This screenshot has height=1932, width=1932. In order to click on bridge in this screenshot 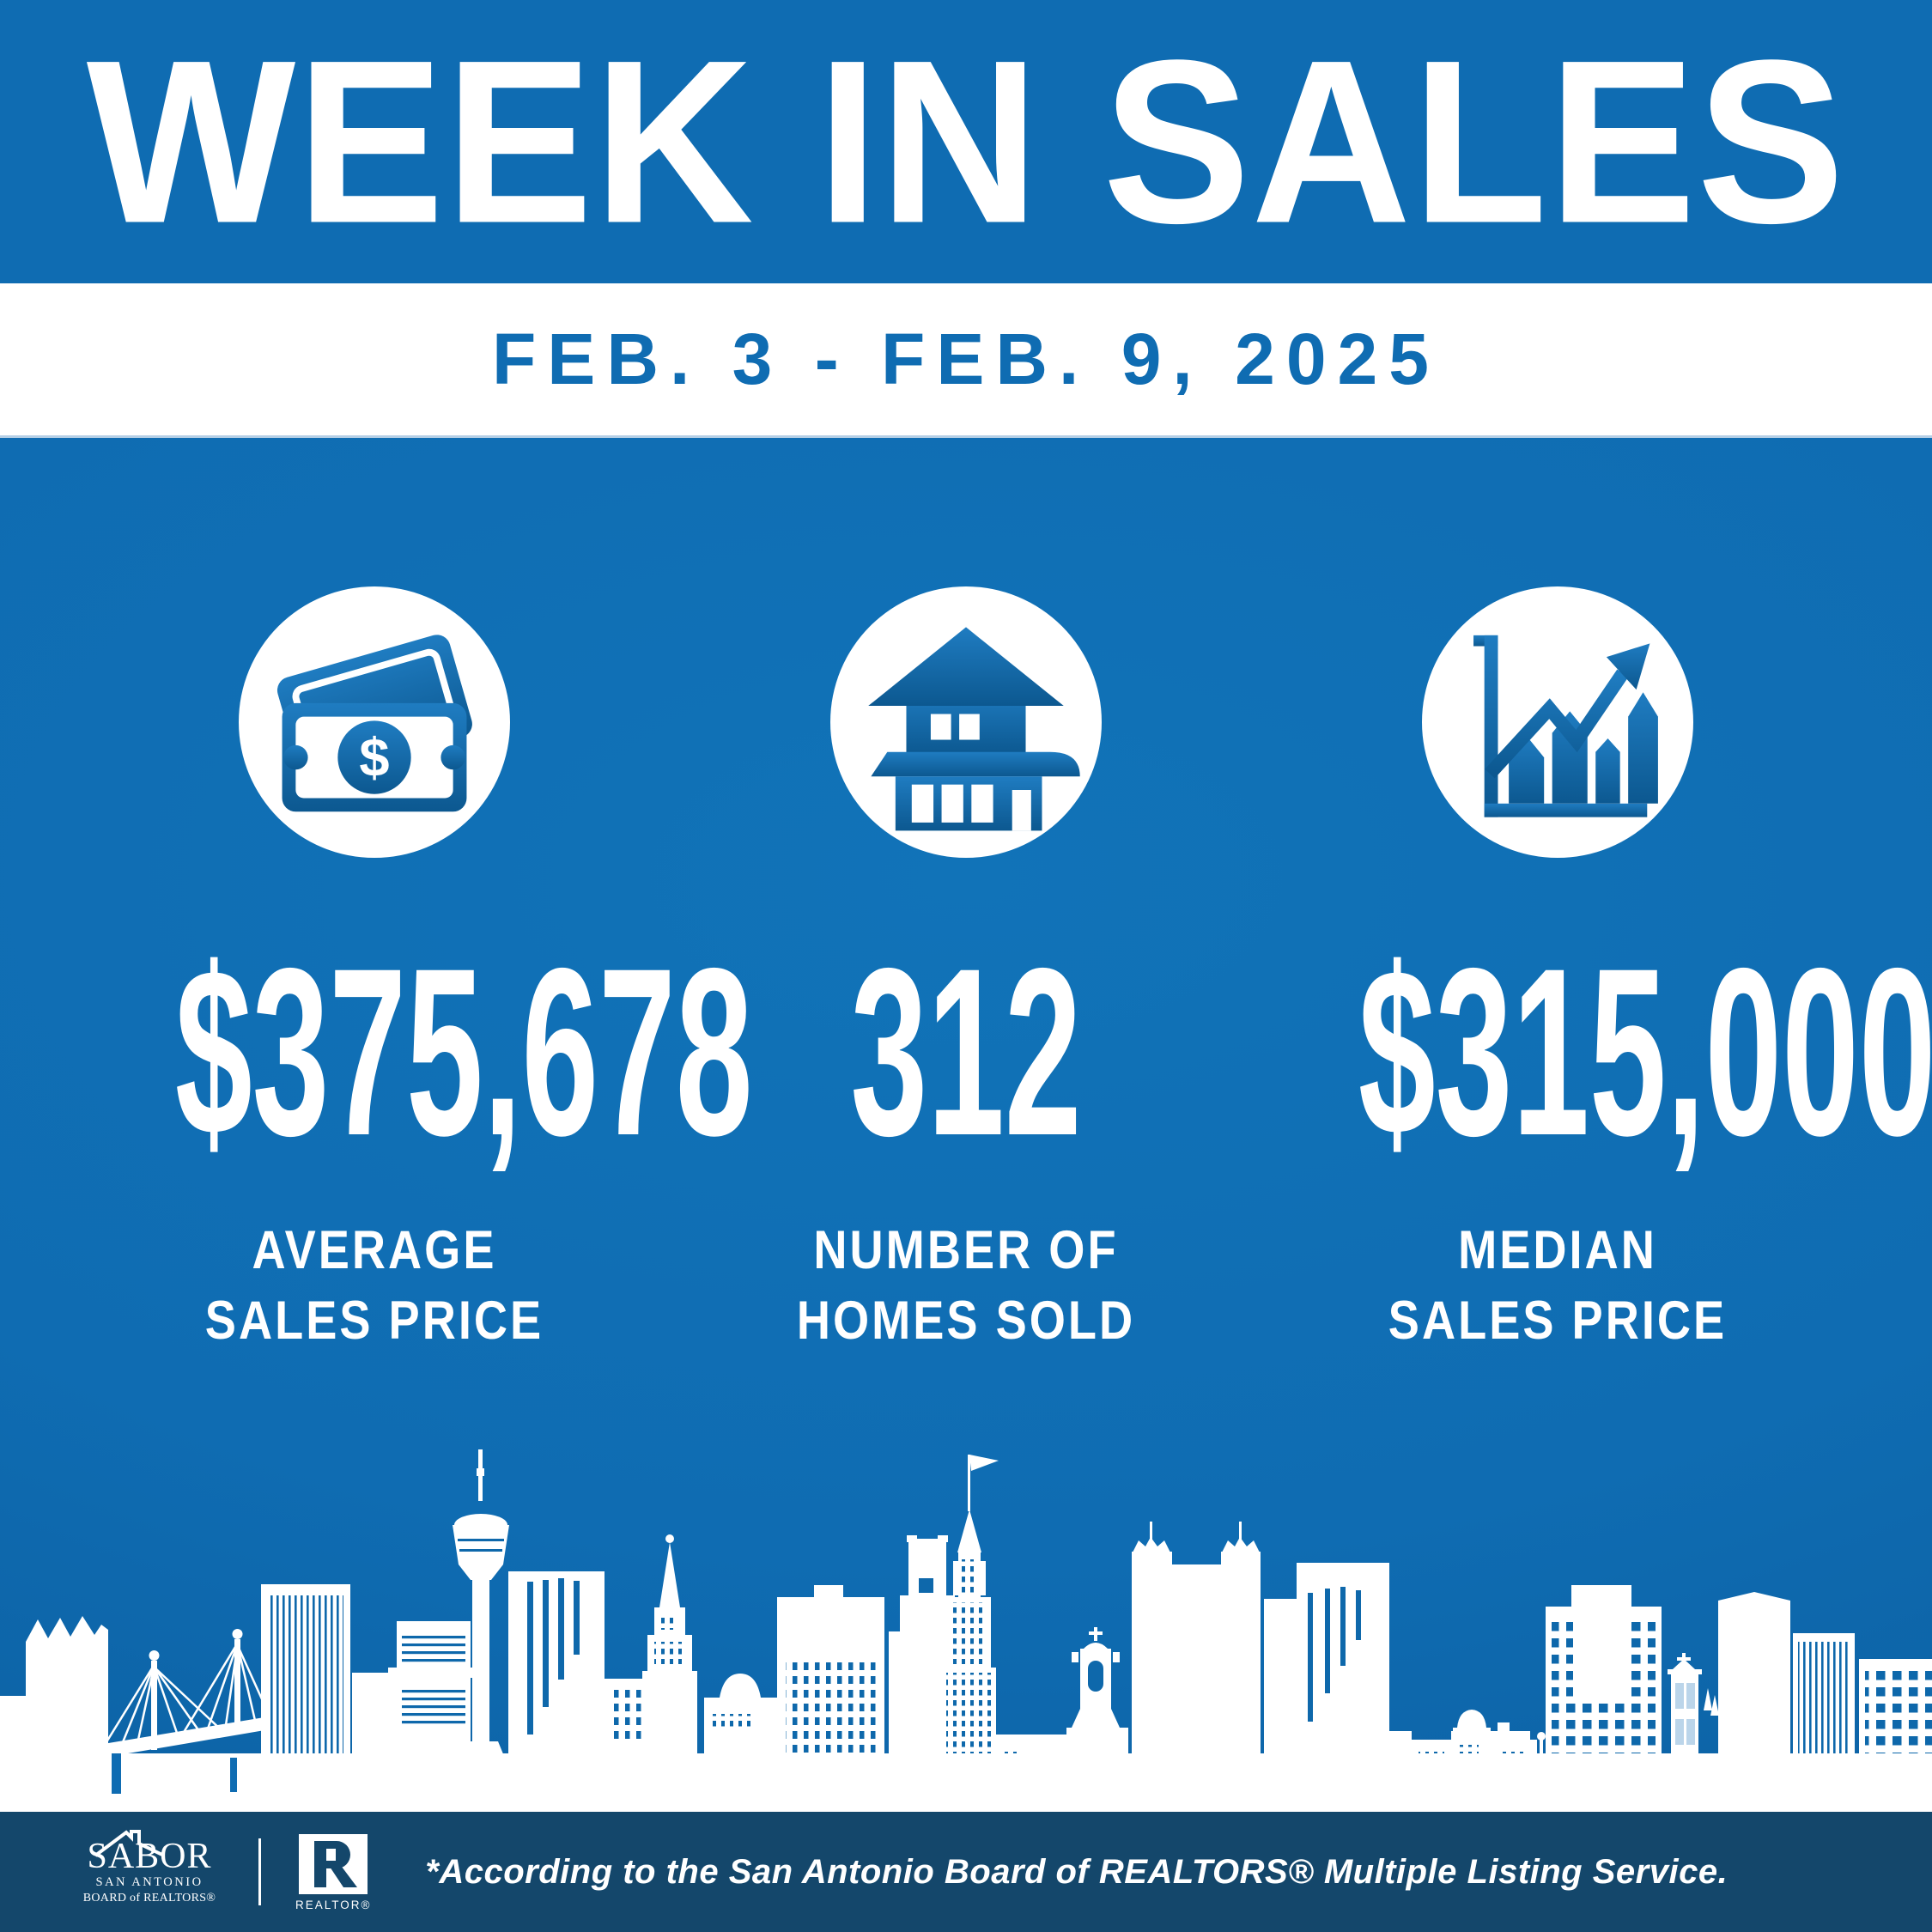, I will do `click(188, 1694)`.